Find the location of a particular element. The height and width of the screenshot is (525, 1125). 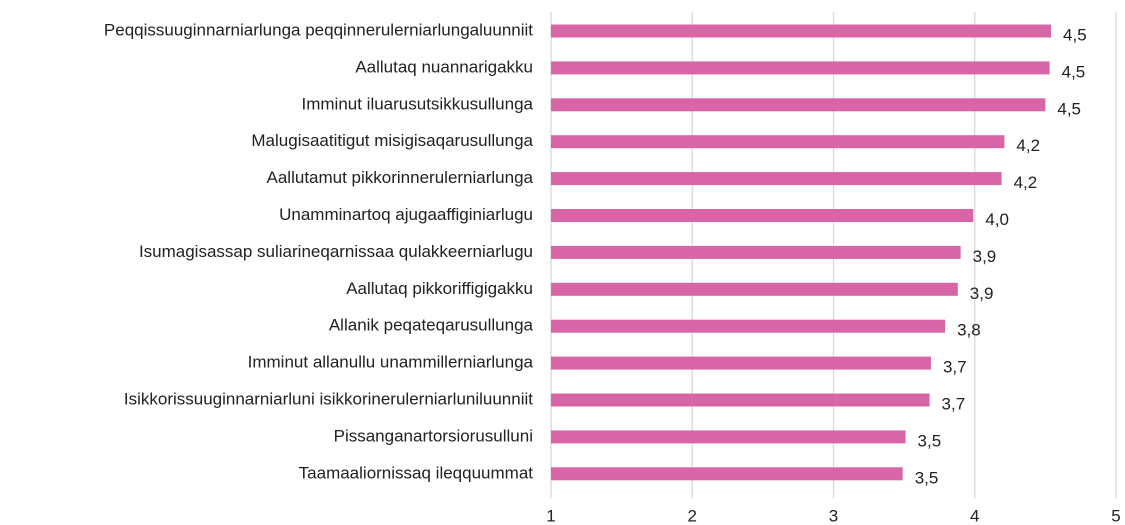

value-label: 3,8 is located at coordinates (969, 330).